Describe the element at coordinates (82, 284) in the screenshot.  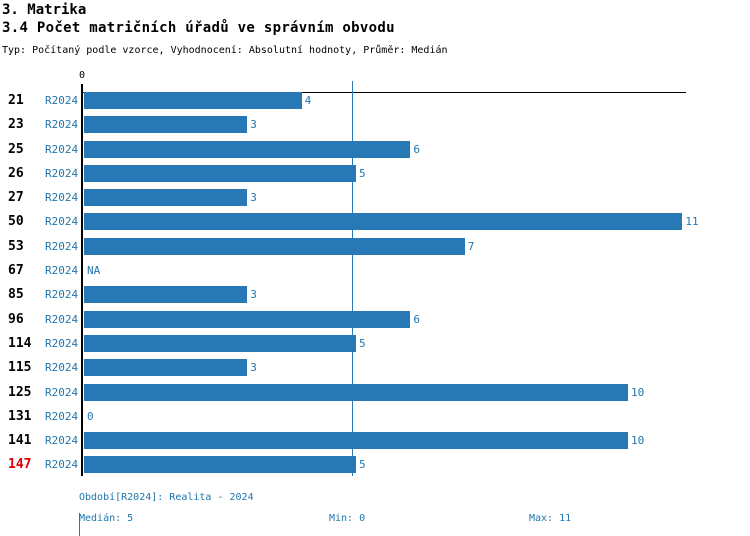
I see `y-axis-line` at that location.